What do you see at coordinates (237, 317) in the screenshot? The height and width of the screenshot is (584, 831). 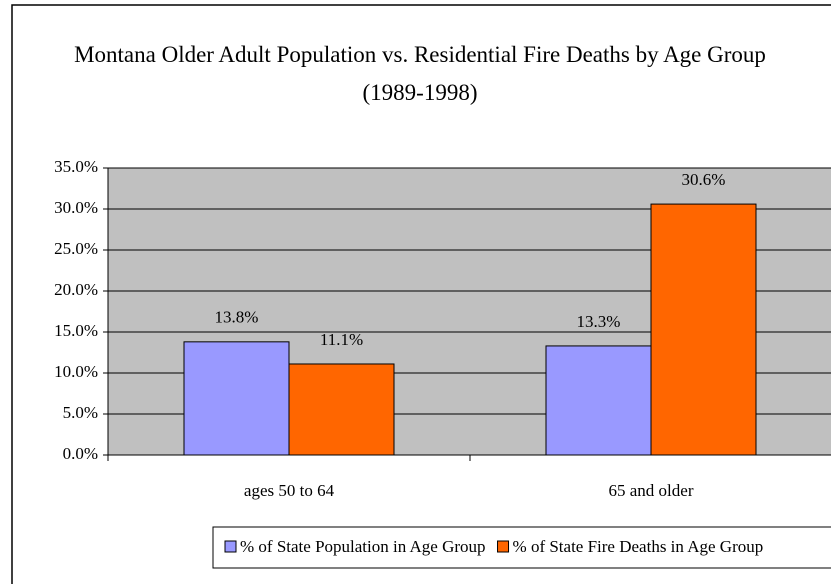 I see `data-label: 13.8%` at bounding box center [237, 317].